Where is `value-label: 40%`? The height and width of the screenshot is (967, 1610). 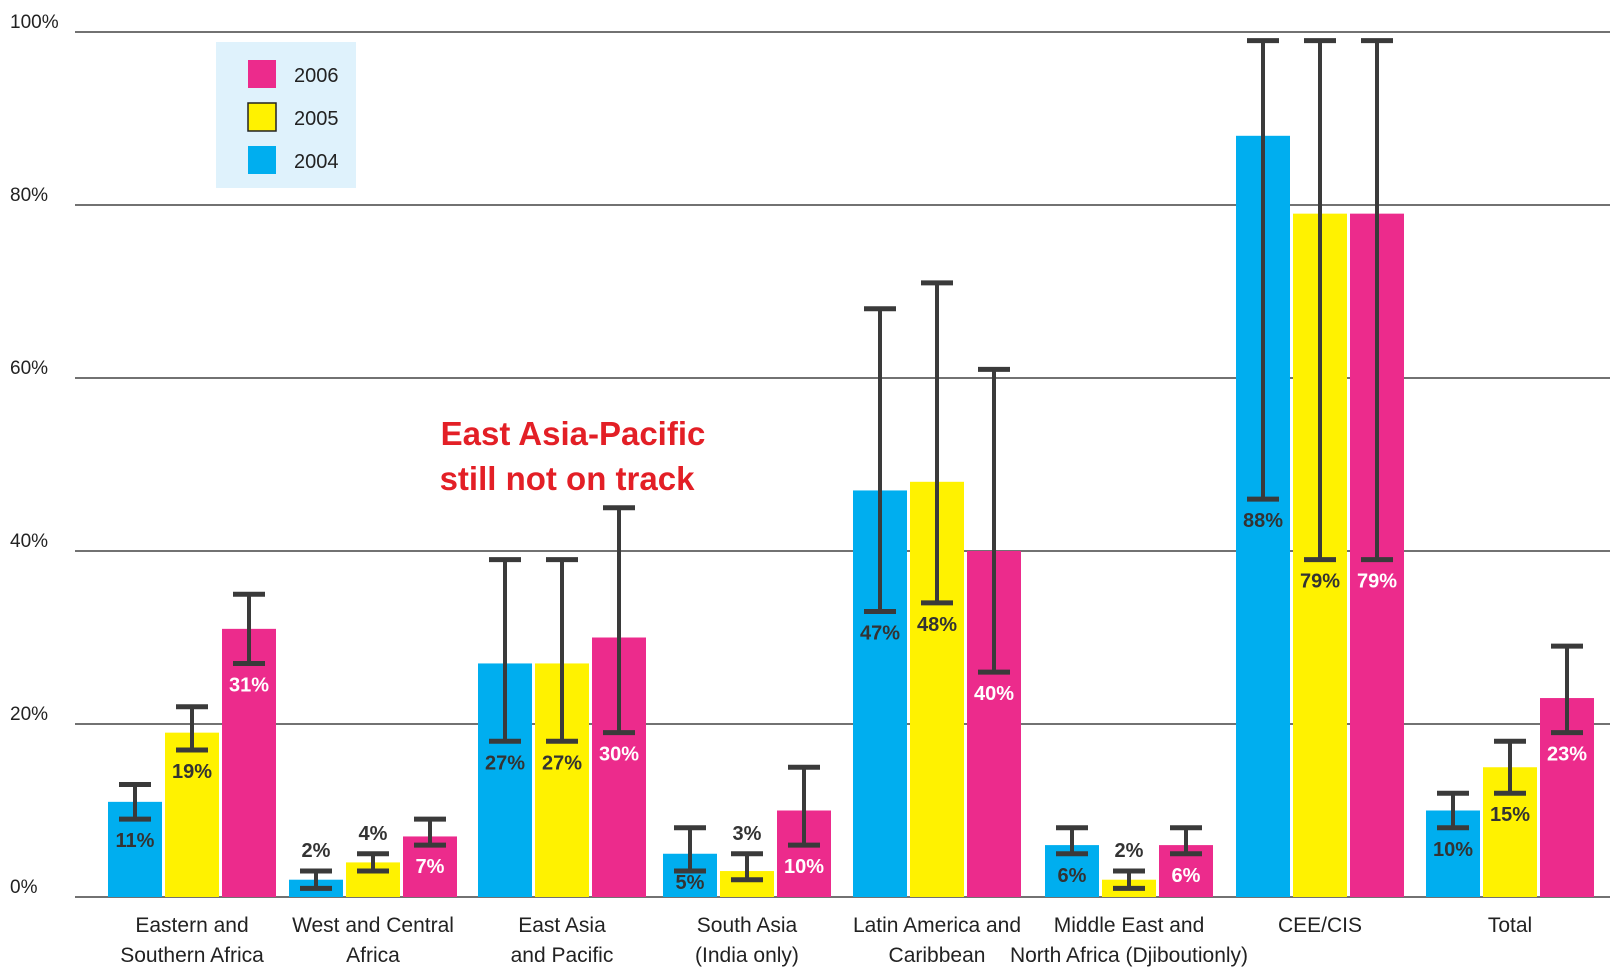
value-label: 40% is located at coordinates (994, 694).